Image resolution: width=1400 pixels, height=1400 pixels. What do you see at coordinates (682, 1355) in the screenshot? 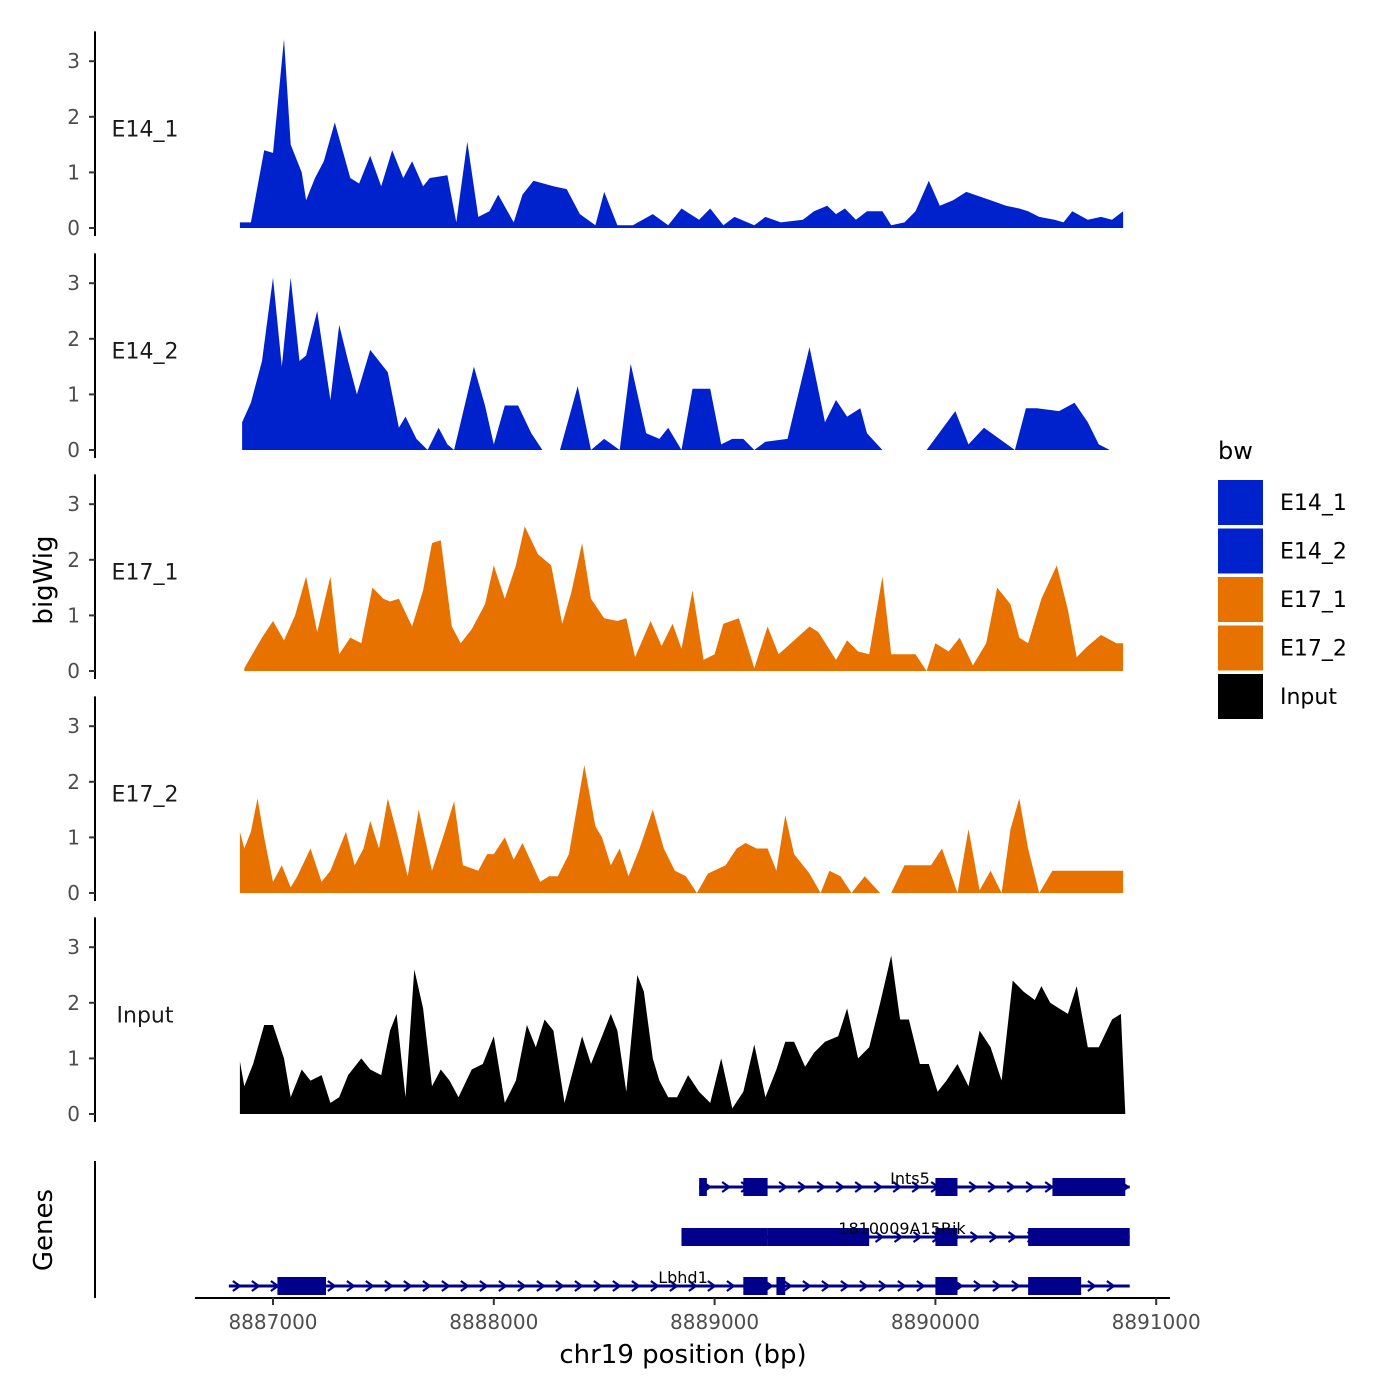
I see `x-axis-title: chr19 position (bp)` at bounding box center [682, 1355].